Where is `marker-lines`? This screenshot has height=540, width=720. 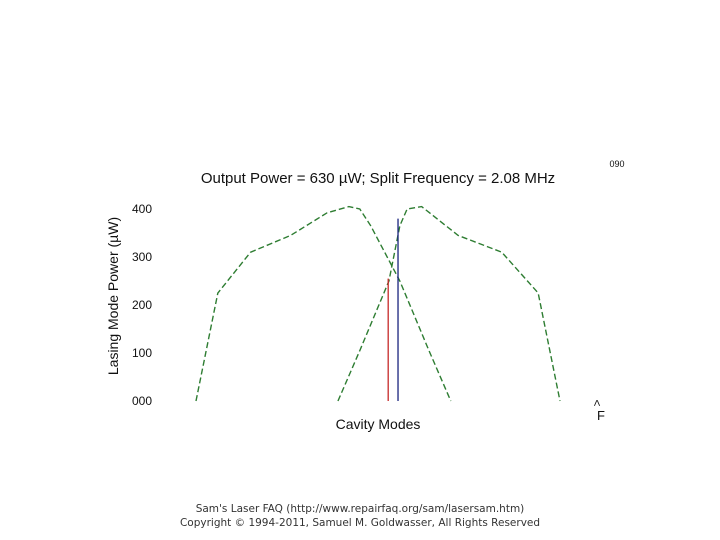
marker-lines is located at coordinates (393, 309).